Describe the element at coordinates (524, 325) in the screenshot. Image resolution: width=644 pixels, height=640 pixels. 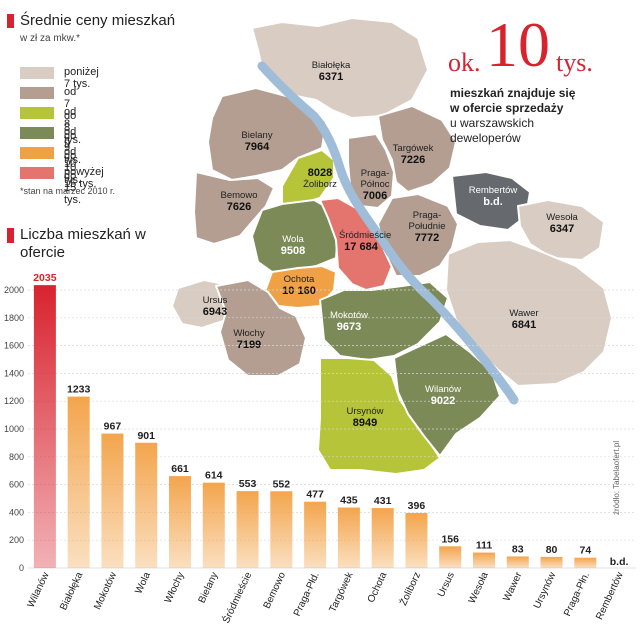
I see `district-value: 6841` at that location.